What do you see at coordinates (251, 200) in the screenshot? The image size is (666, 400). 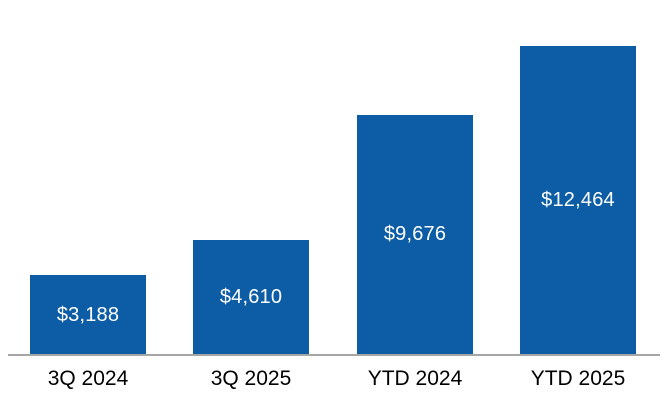 I see `bar-group-3q-2025: $4,610` at bounding box center [251, 200].